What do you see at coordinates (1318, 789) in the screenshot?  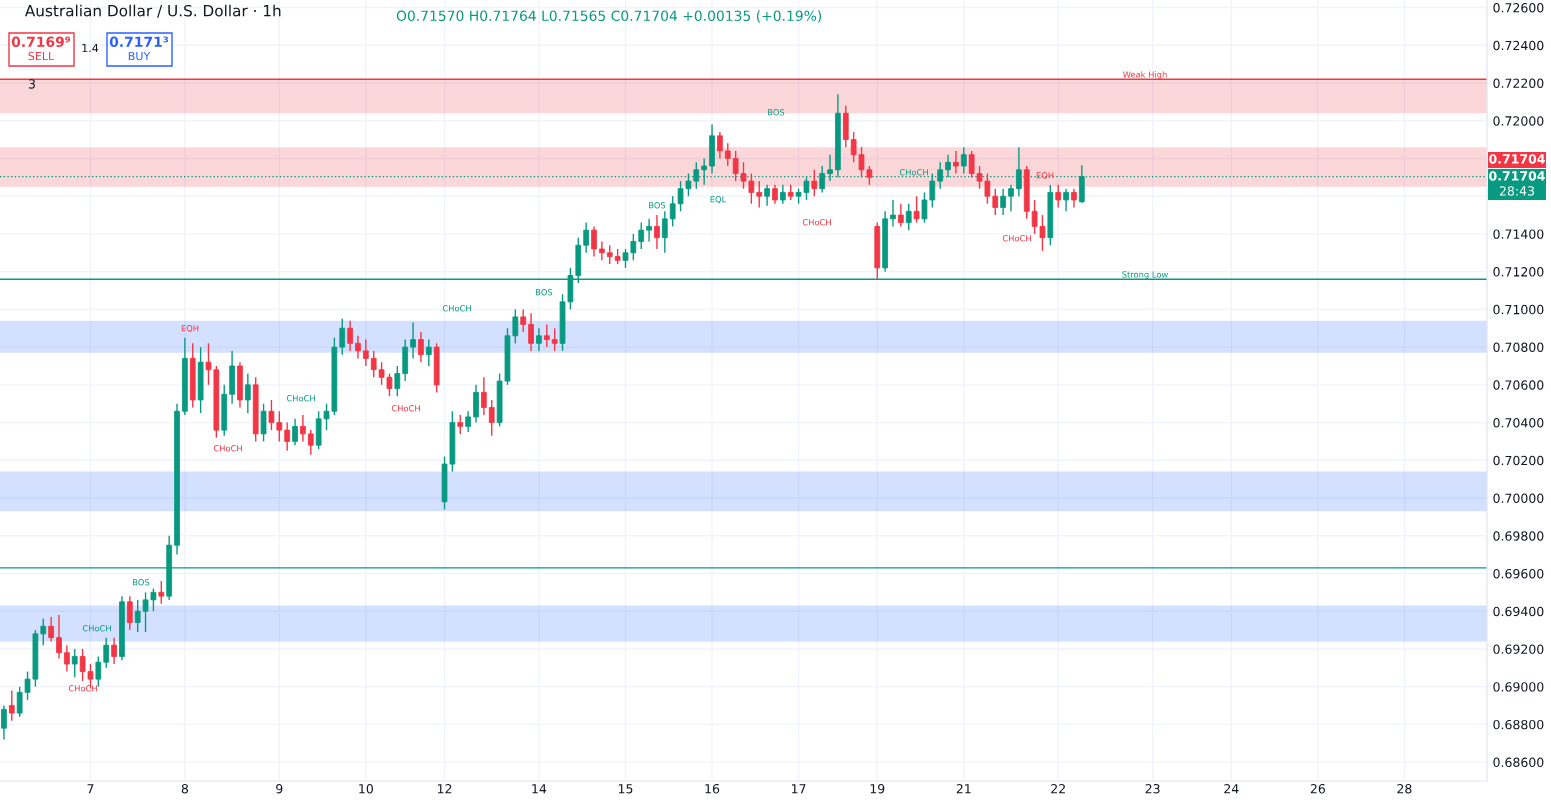 I see `x-tick-label: 26` at bounding box center [1318, 789].